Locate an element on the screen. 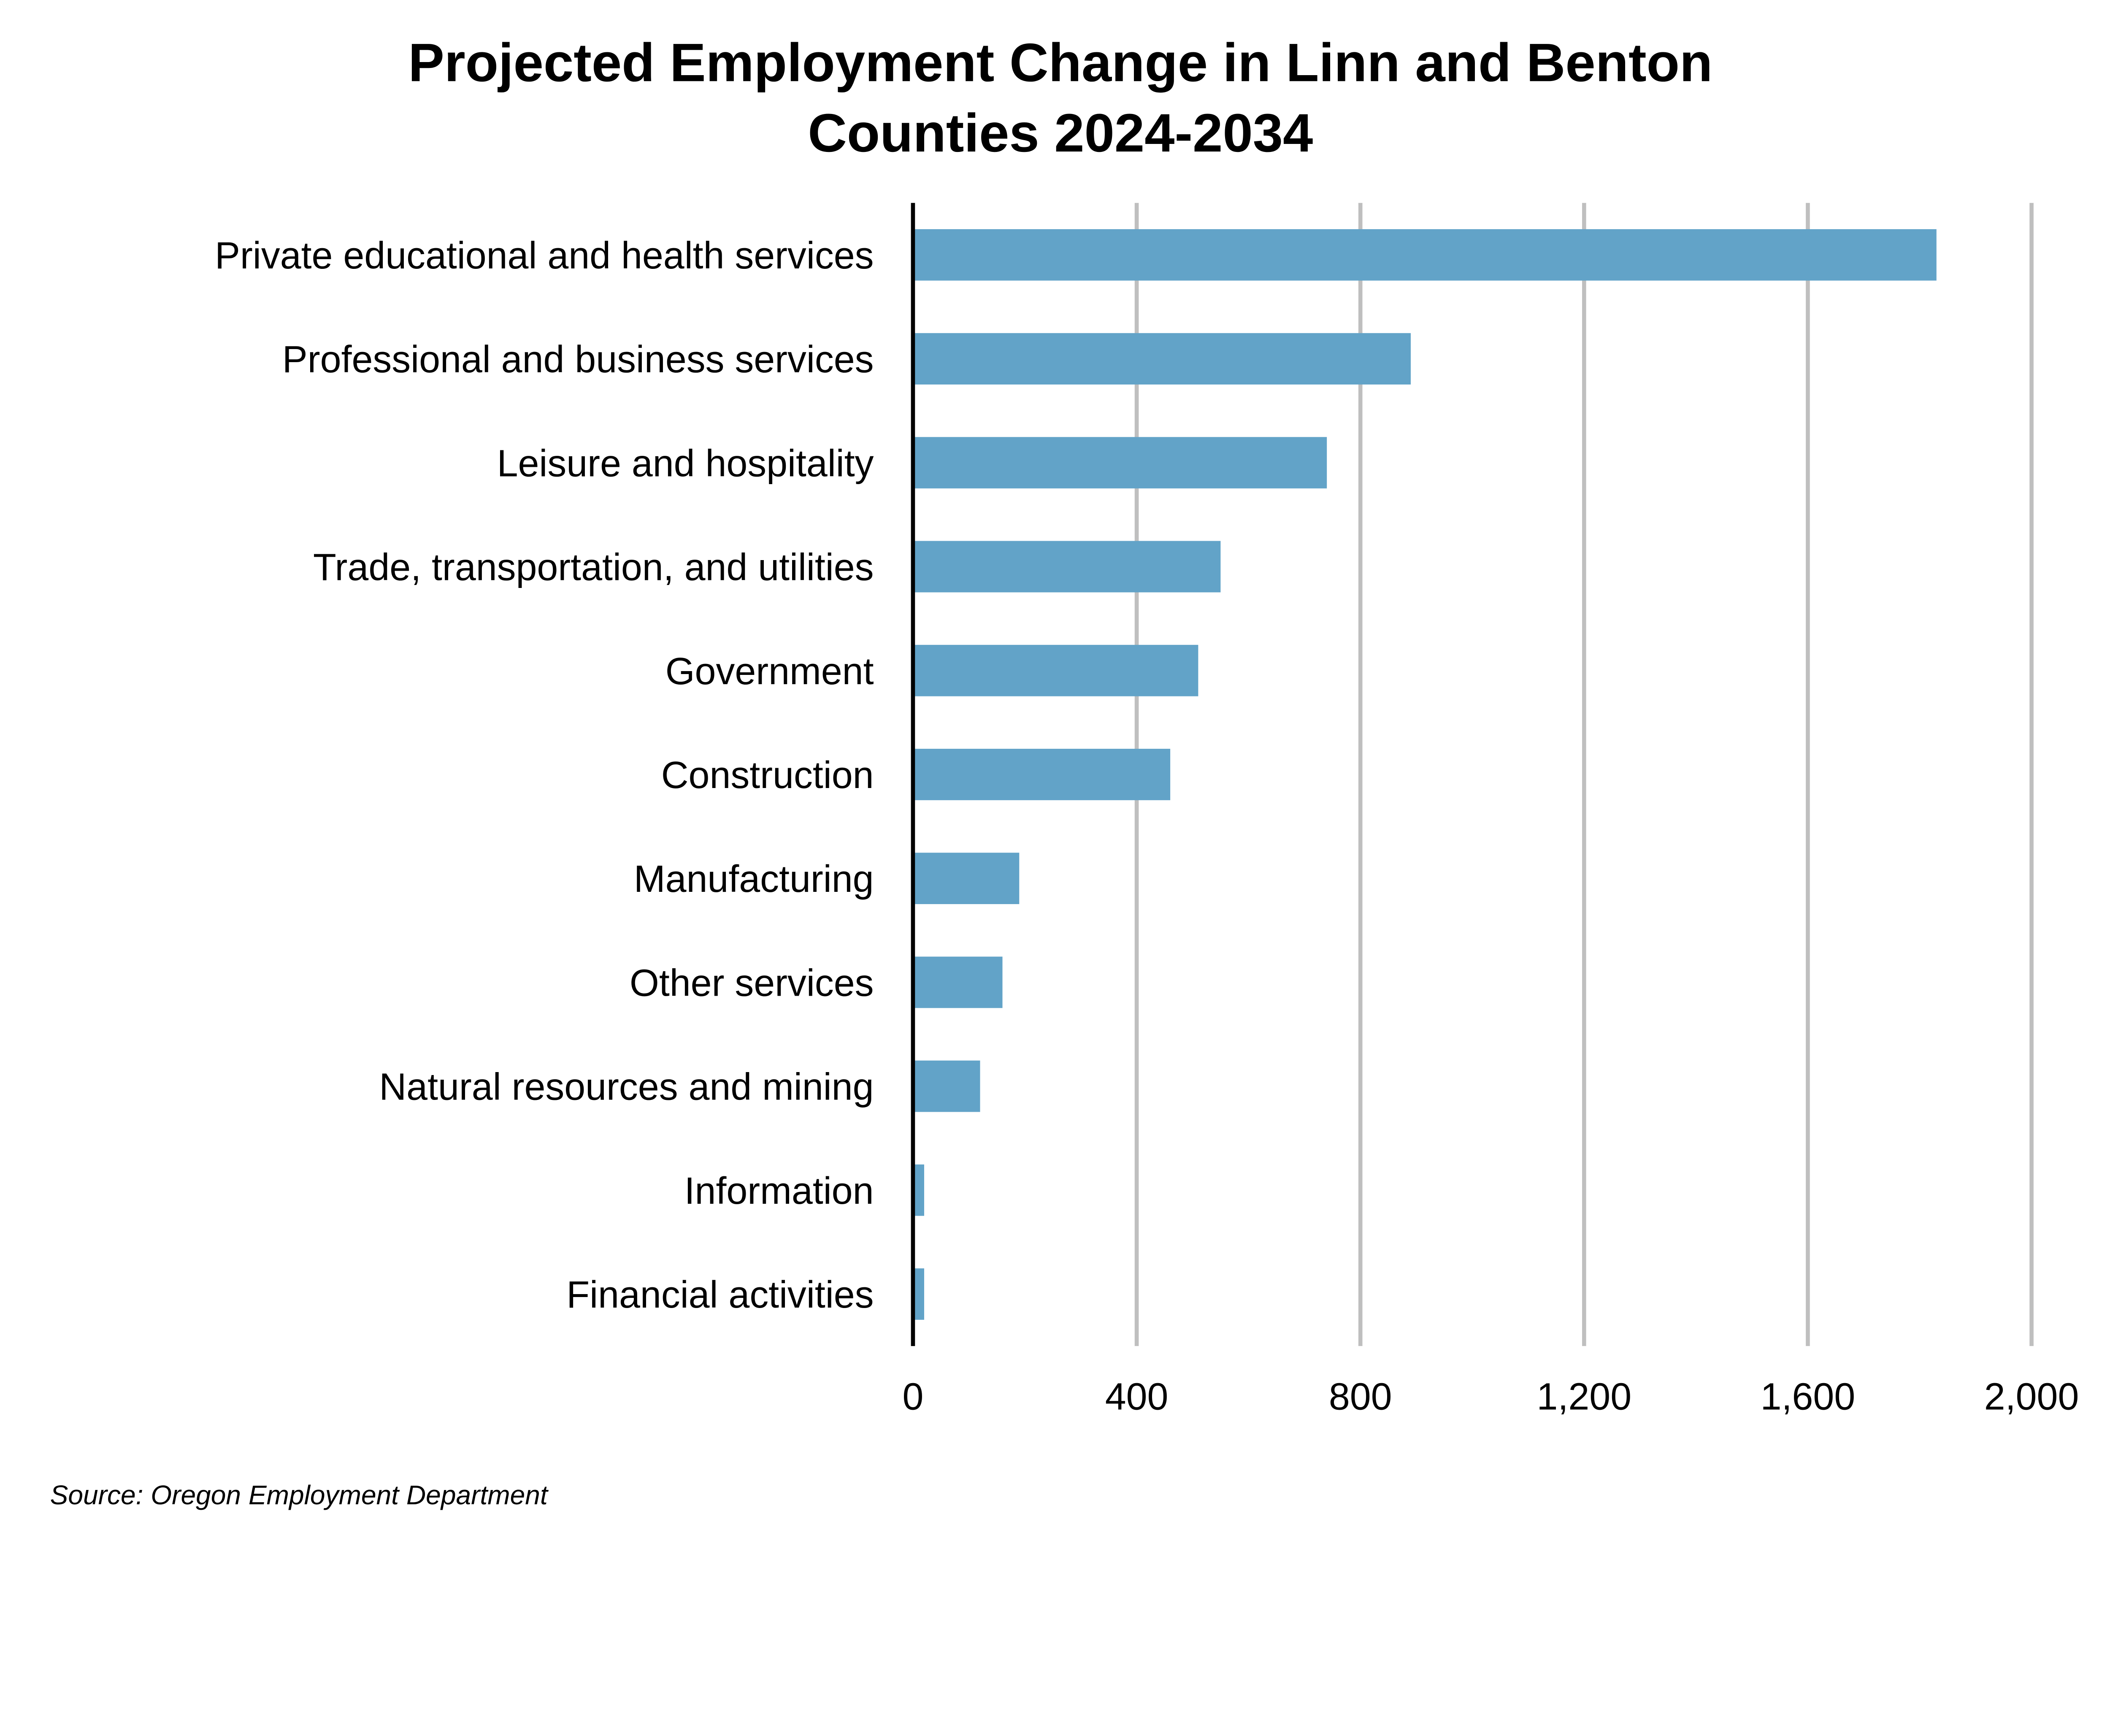 This screenshot has width=2110, height=1736. category-label: Natural resources and mining is located at coordinates (626, 1087).